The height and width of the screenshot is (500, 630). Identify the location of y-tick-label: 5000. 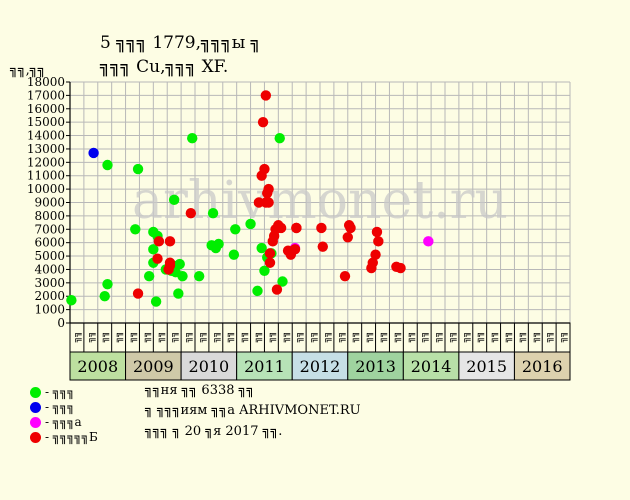
(49, 256).